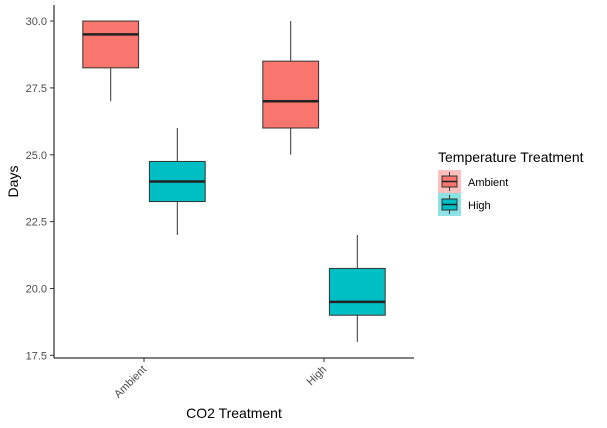 This screenshot has width=607, height=428. What do you see at coordinates (479, 206) in the screenshot?
I see `legend-label: High` at bounding box center [479, 206].